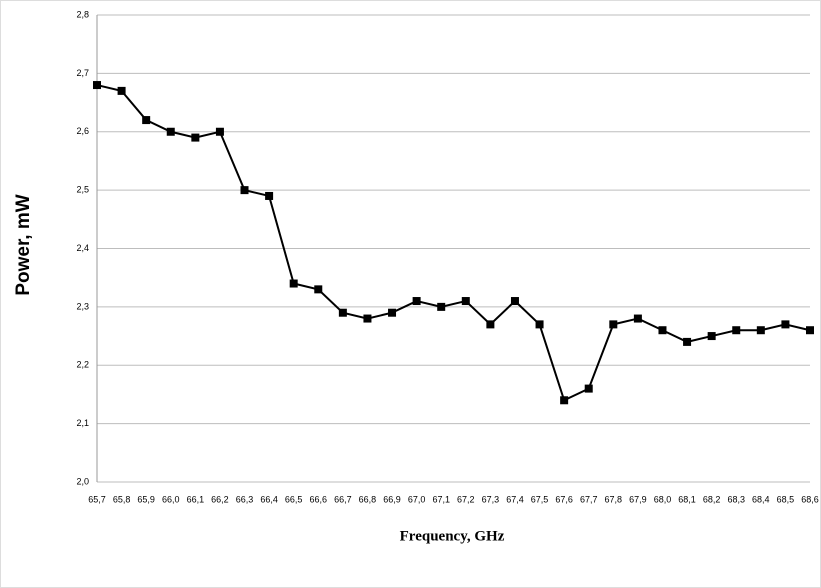  Describe the element at coordinates (82, 481) in the screenshot. I see `y-tick-label: 2,0` at that location.